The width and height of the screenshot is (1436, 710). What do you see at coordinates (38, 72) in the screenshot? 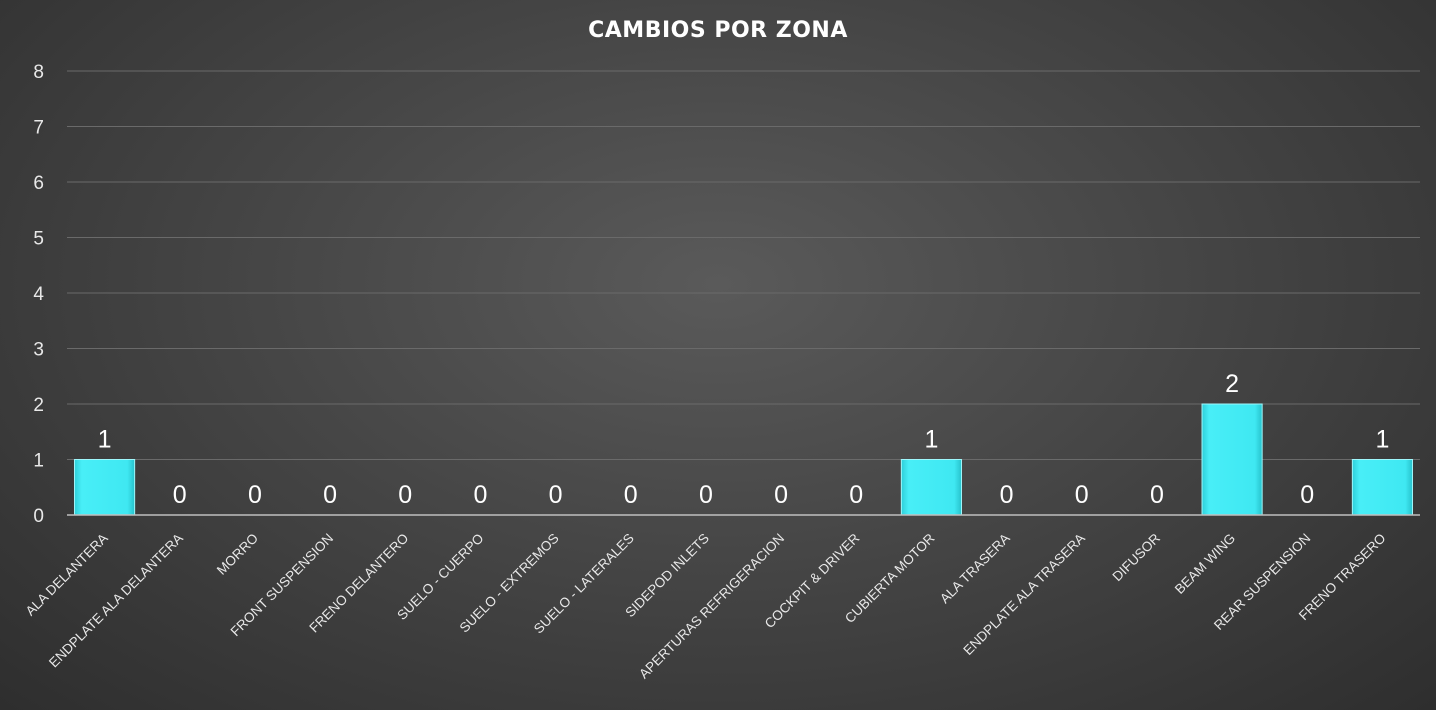
I see `y-tick-label: 8` at bounding box center [38, 72].